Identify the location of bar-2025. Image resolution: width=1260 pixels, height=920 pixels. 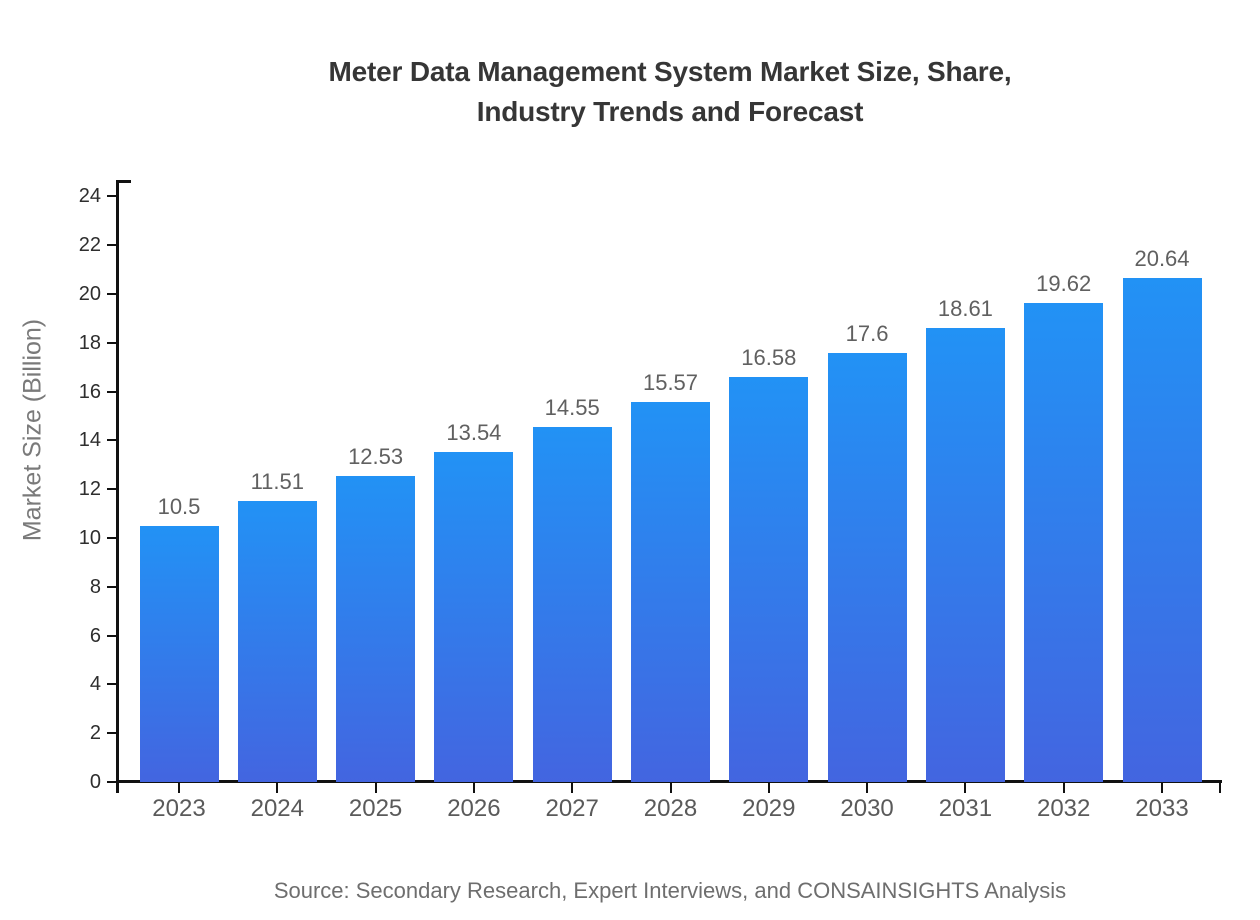
(376, 629).